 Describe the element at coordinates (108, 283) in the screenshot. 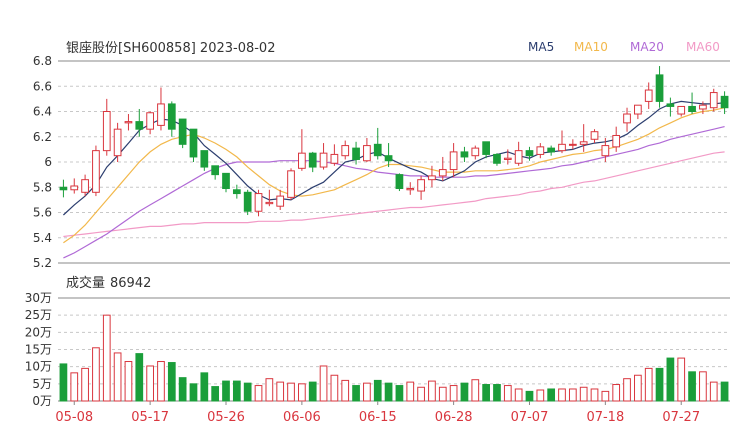

I see `volume-header: 成交量 86942` at that location.